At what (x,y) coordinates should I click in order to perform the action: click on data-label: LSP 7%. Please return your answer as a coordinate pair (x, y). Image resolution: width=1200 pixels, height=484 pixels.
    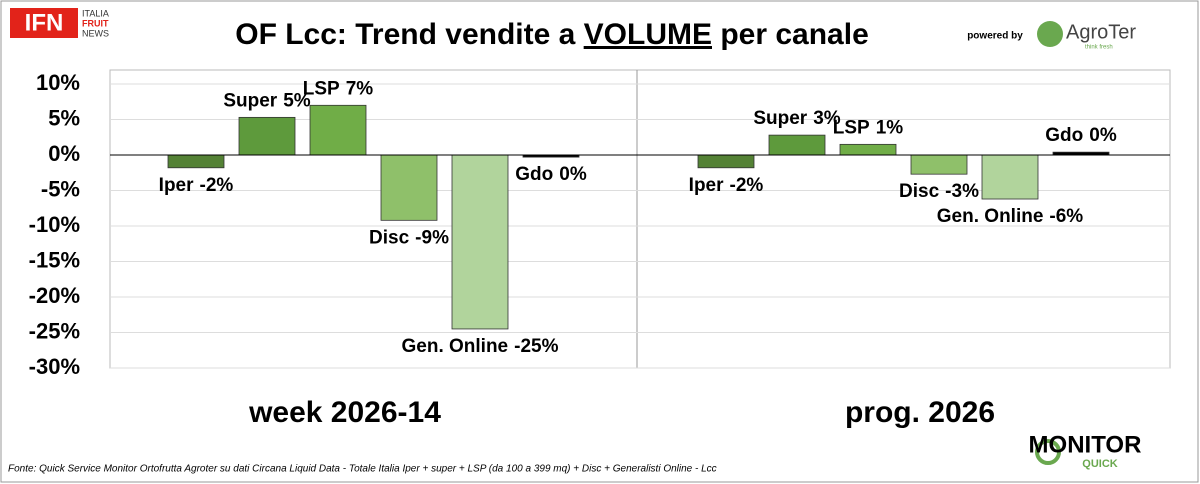
    Looking at the image, I should click on (338, 88).